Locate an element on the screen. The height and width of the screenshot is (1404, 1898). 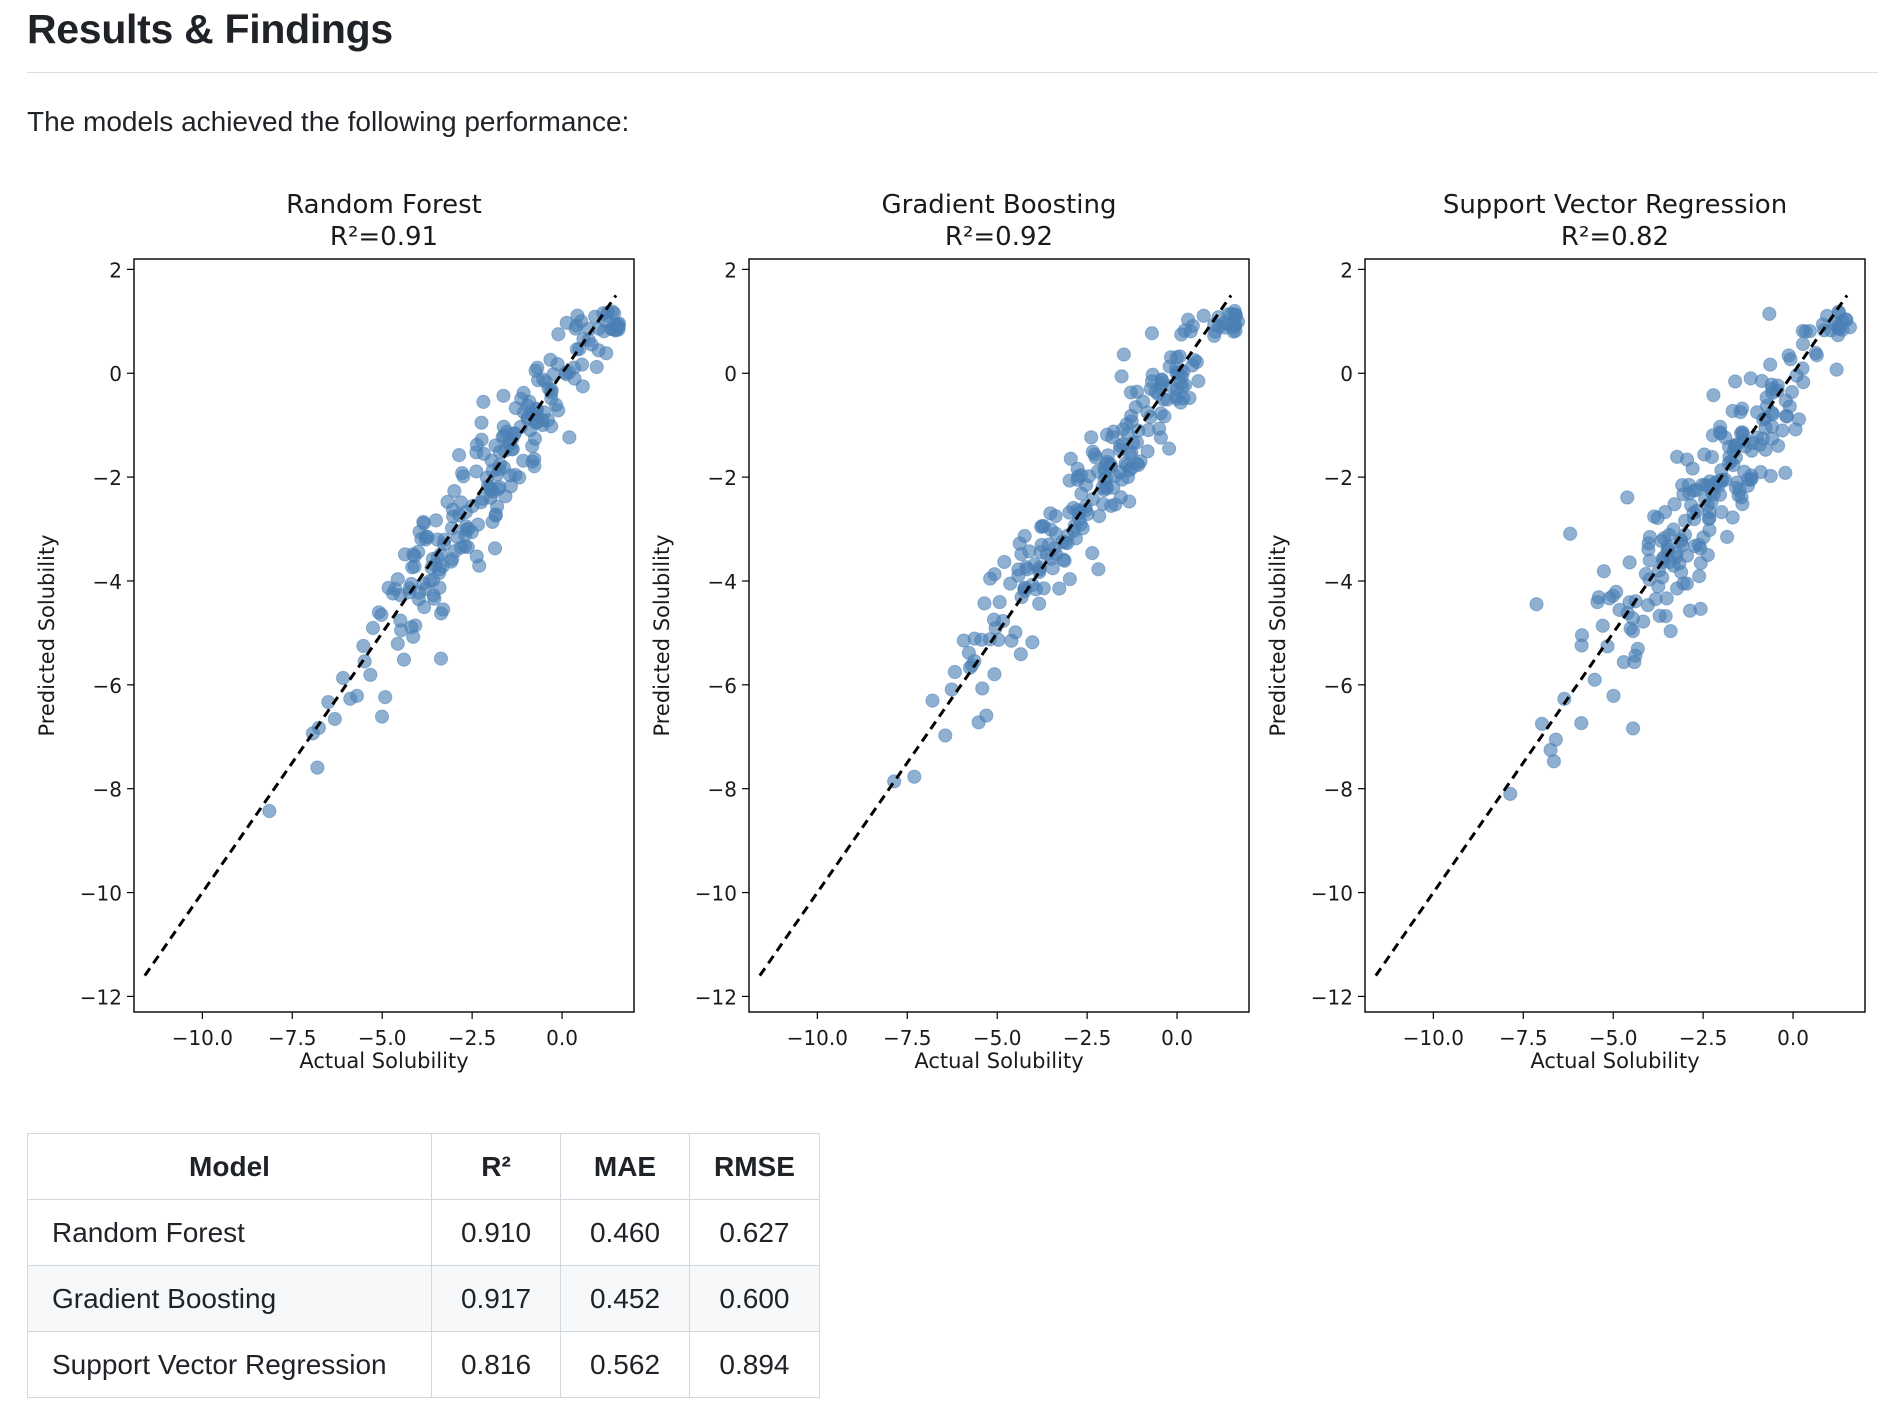
cell-r2: 0.910 is located at coordinates (496, 1232).